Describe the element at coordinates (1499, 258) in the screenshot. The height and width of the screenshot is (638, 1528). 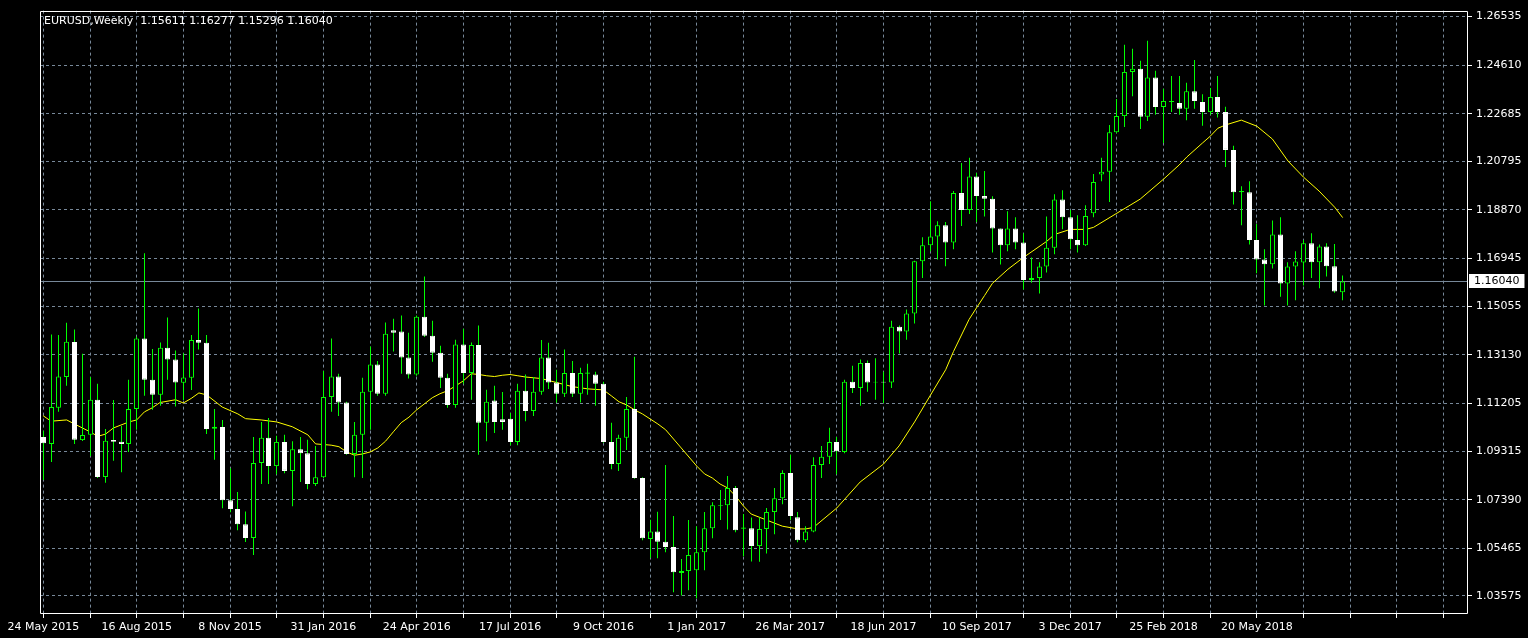
I see `y-tick-label: 1.16945` at that location.